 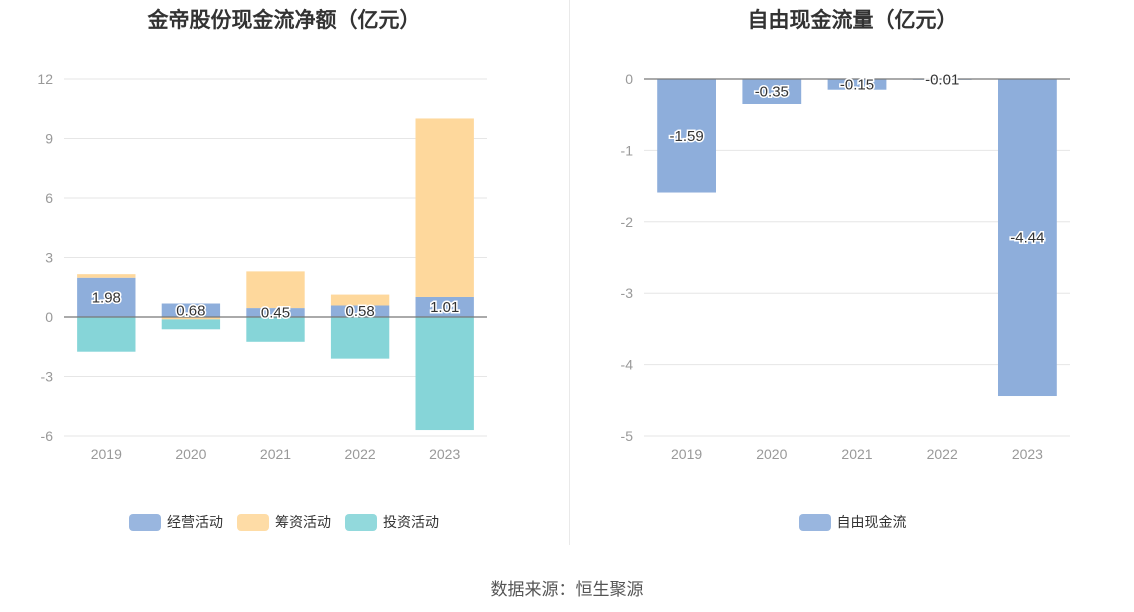 I want to click on data-label: -4.44, so click(x=1027, y=238).